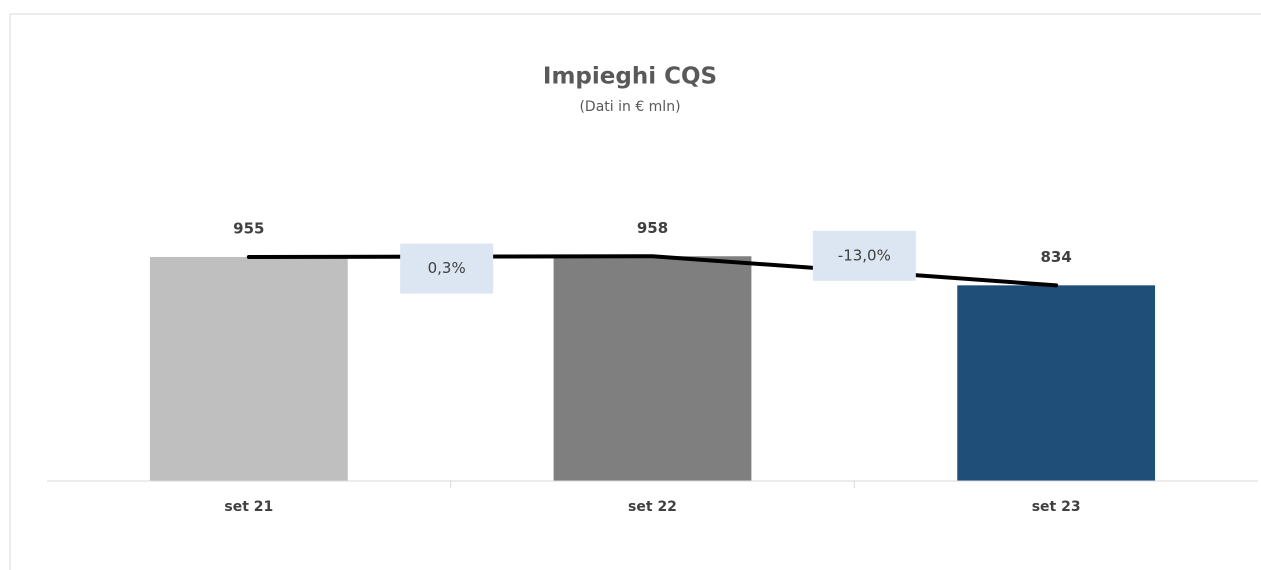 This screenshot has width=1261, height=570. I want to click on x-tick-label: set 21, so click(248, 507).